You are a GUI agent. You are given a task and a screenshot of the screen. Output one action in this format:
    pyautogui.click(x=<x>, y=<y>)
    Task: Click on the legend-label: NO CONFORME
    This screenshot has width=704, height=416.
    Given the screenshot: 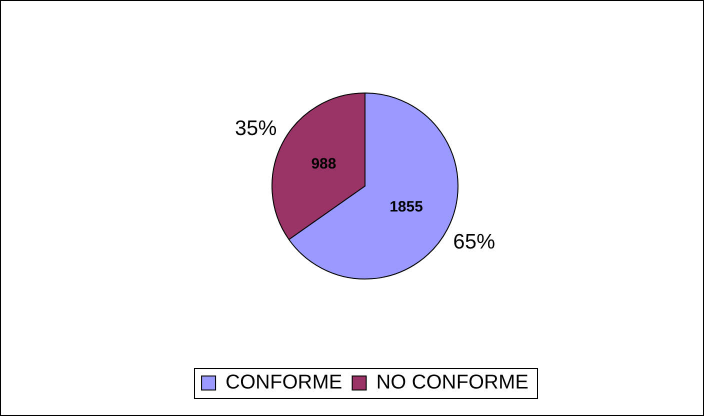 What is the action you would take?
    pyautogui.click(x=452, y=383)
    